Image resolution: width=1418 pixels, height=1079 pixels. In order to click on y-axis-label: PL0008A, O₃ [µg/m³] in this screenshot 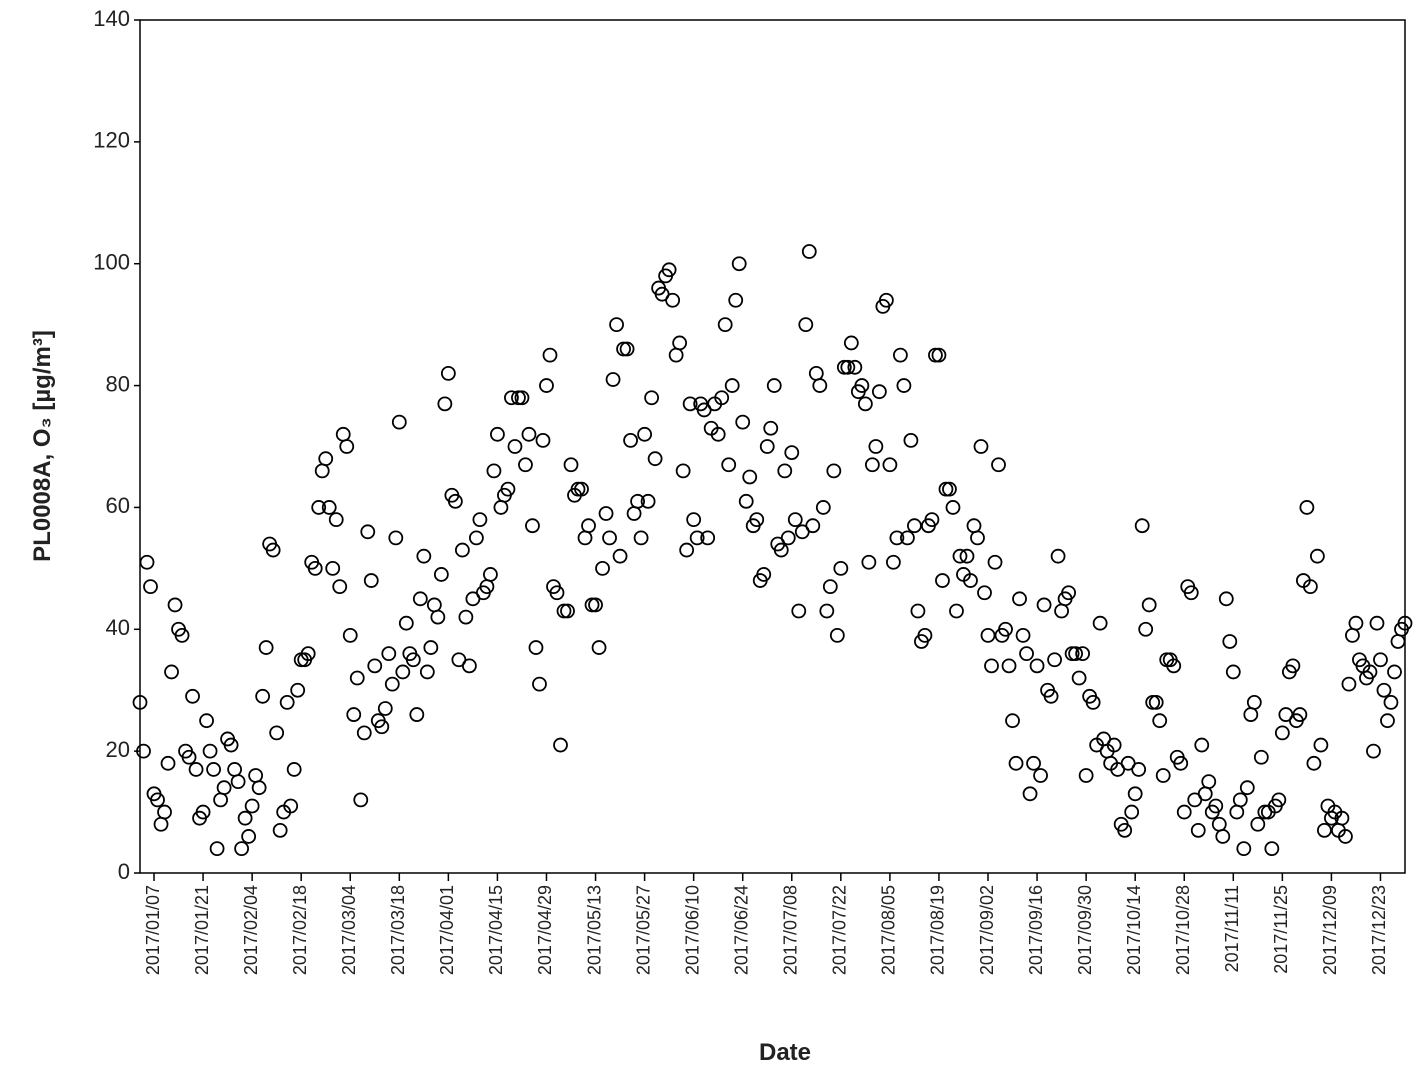, I will do `click(42, 446)`.